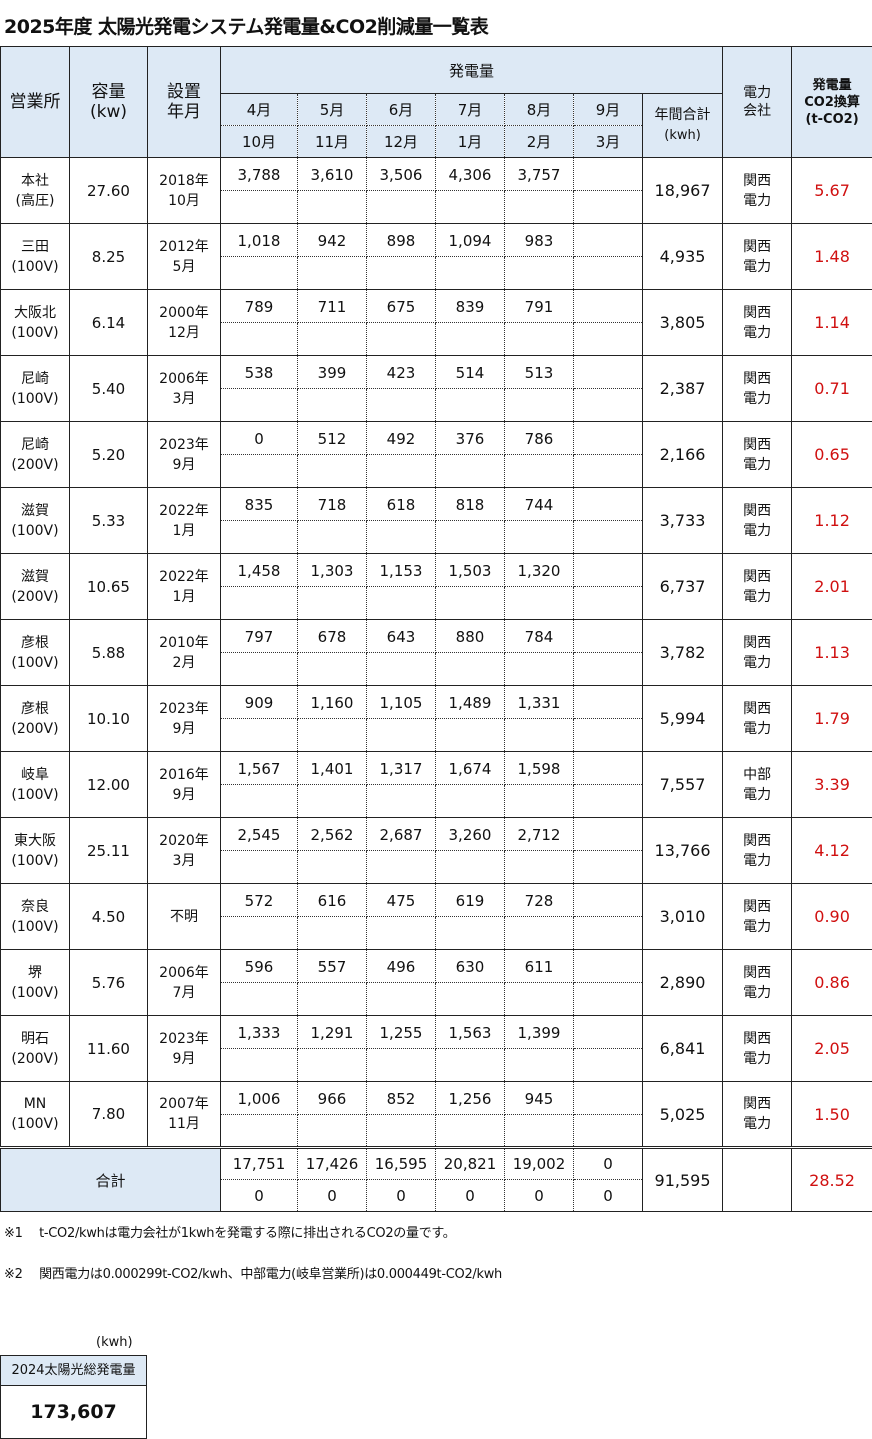 Image resolution: width=872 pixels, height=1439 pixels. I want to click on annual-total: 3,782, so click(683, 653).